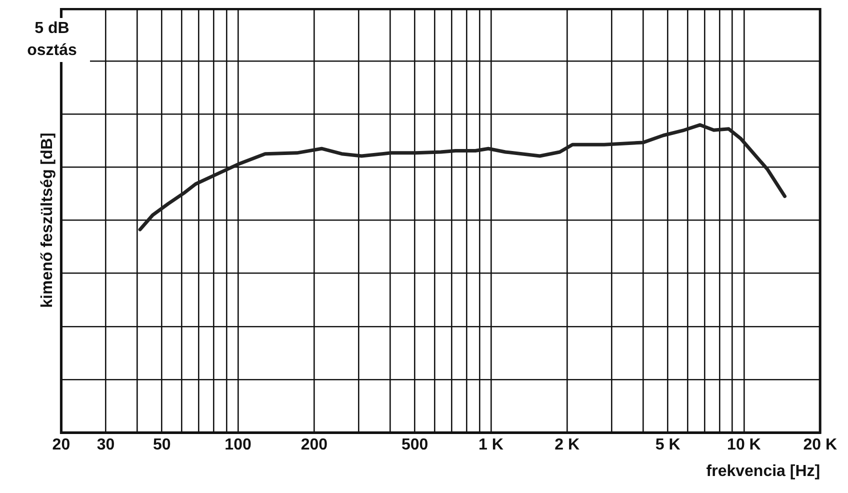 This screenshot has height=493, width=848. I want to click on x-tick-label: 2 K, so click(567, 445).